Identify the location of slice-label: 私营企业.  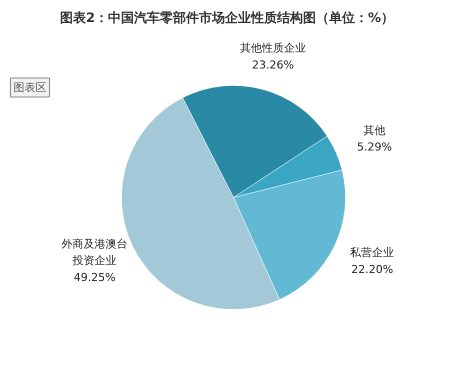
(372, 252).